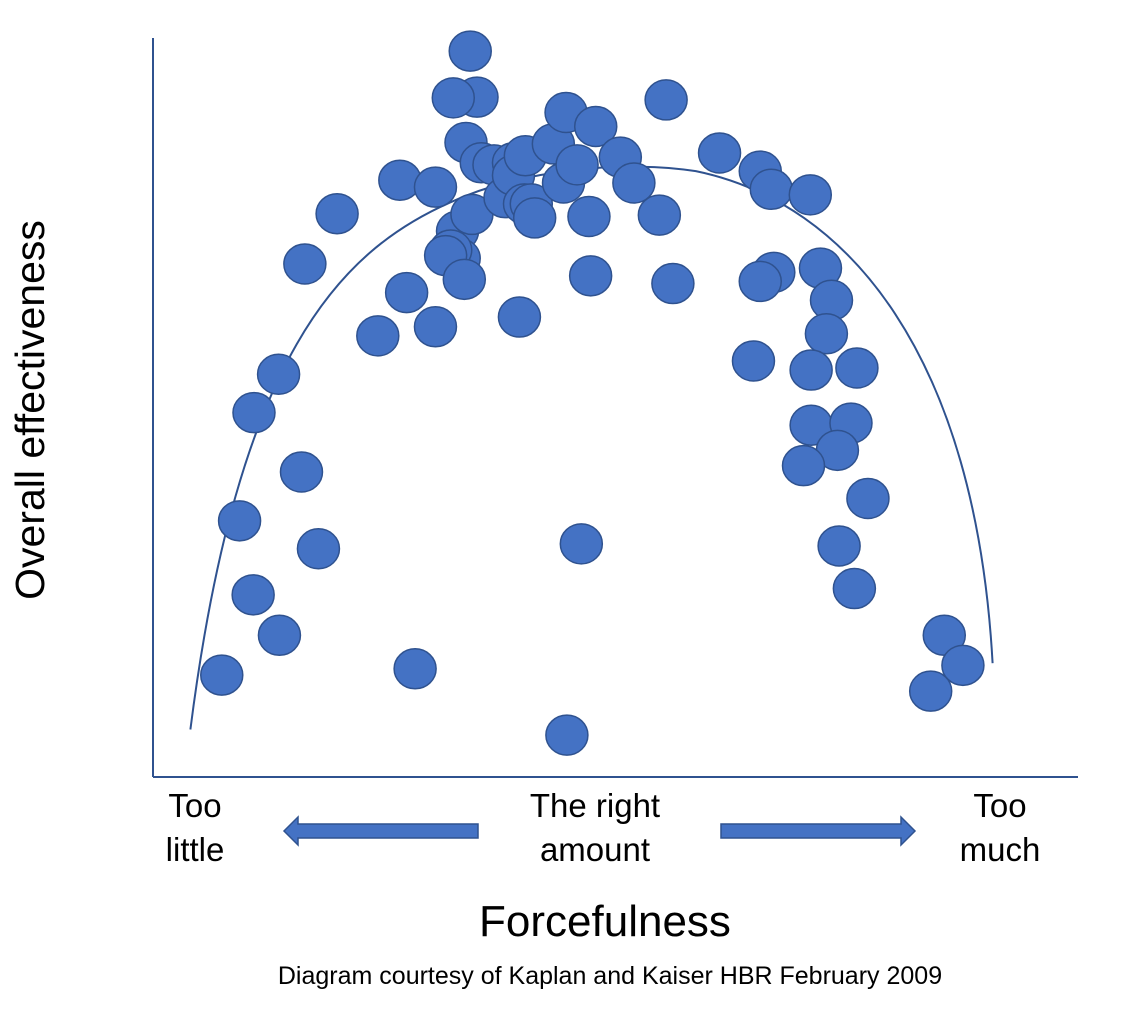  I want to click on x-tick-label-too-little-line2: little, so click(195, 849).